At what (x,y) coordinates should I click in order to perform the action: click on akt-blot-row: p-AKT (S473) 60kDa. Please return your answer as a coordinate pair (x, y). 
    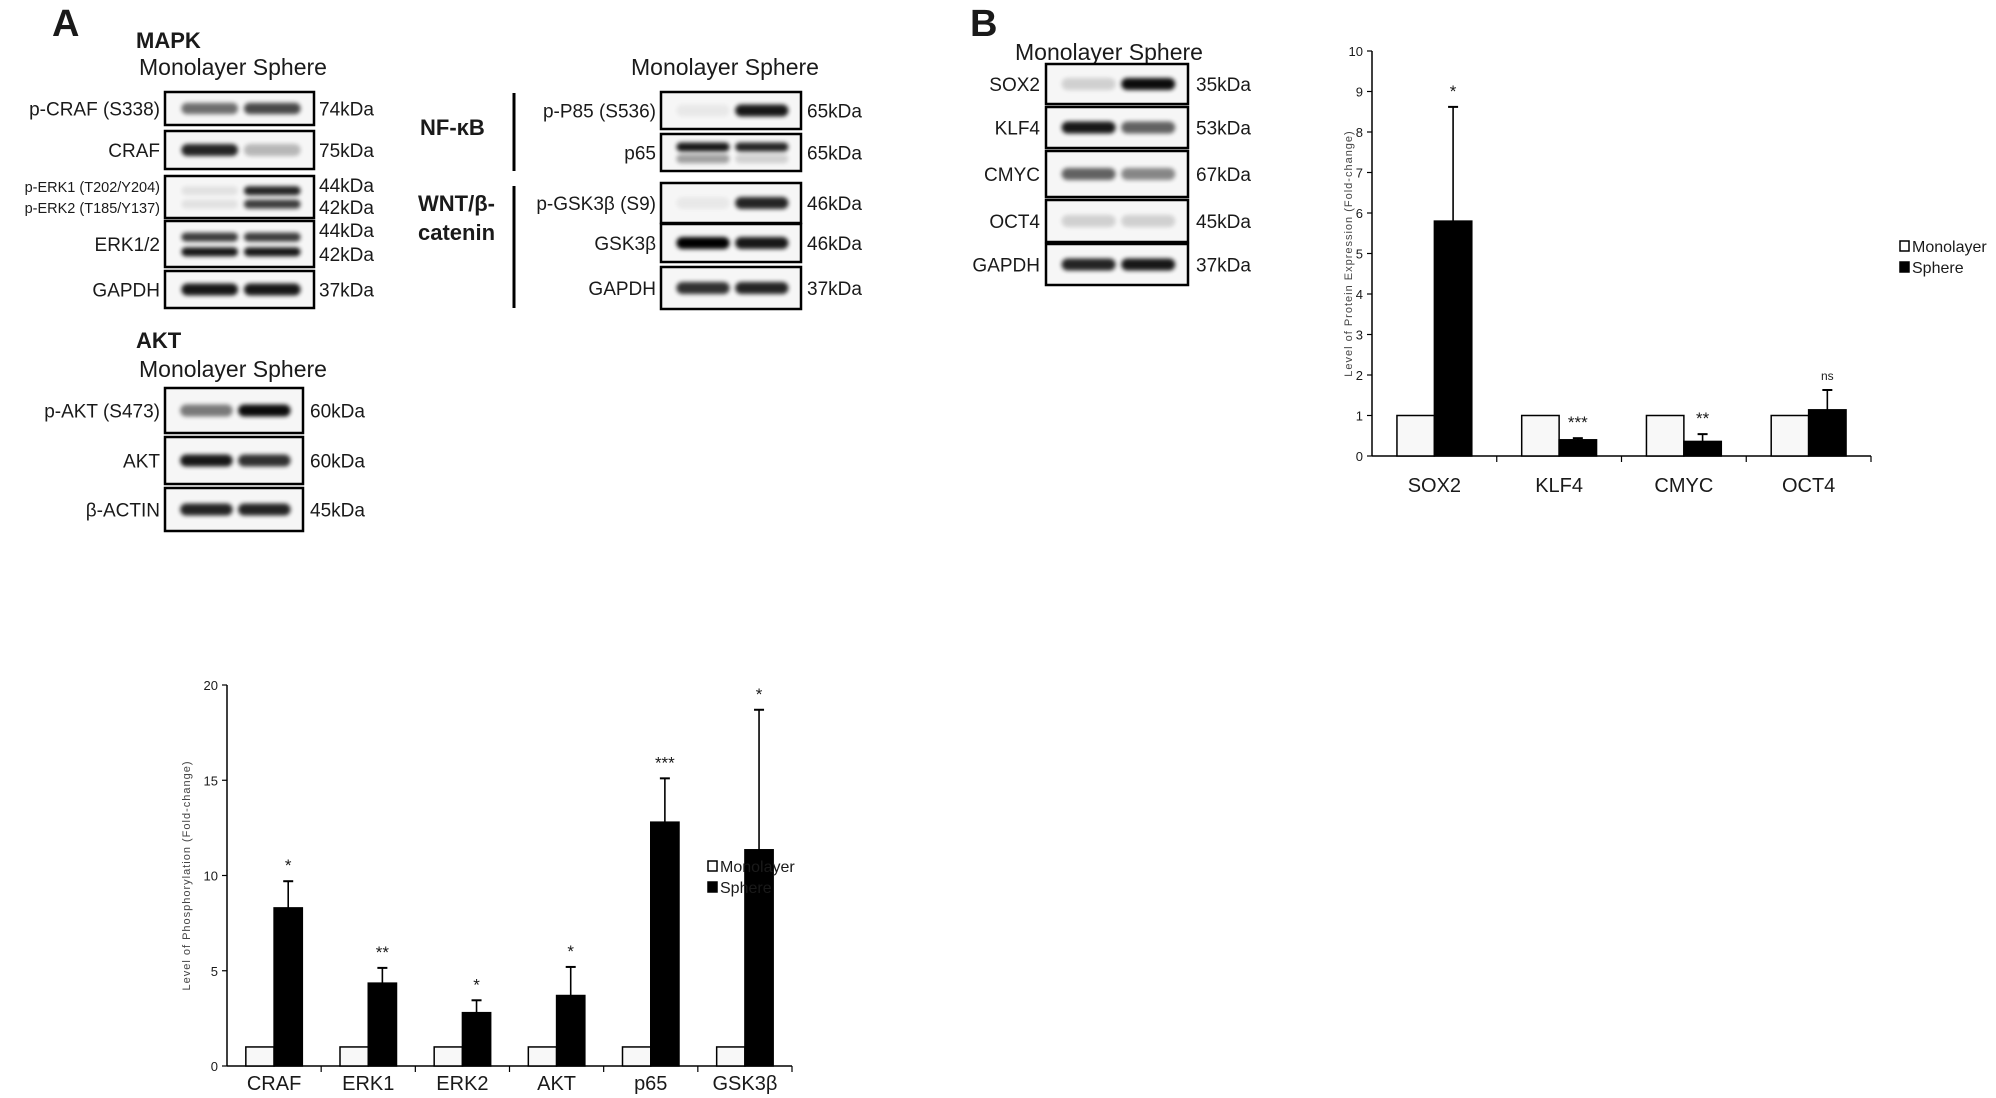
    Looking at the image, I should click on (204, 410).